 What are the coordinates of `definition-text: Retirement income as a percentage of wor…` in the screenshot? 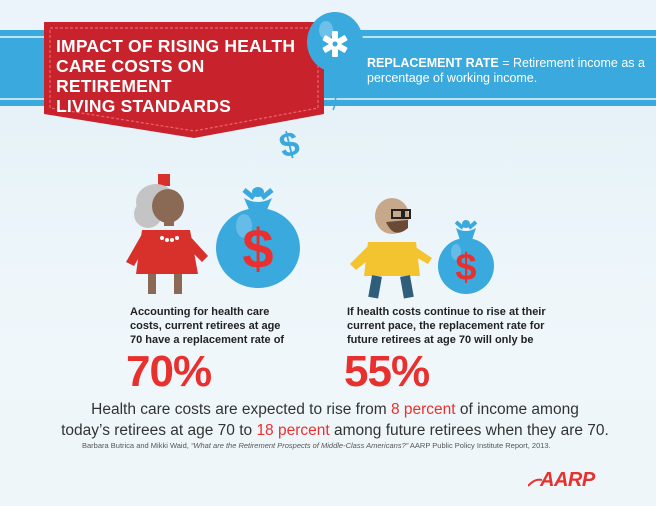 It's located at (506, 70).